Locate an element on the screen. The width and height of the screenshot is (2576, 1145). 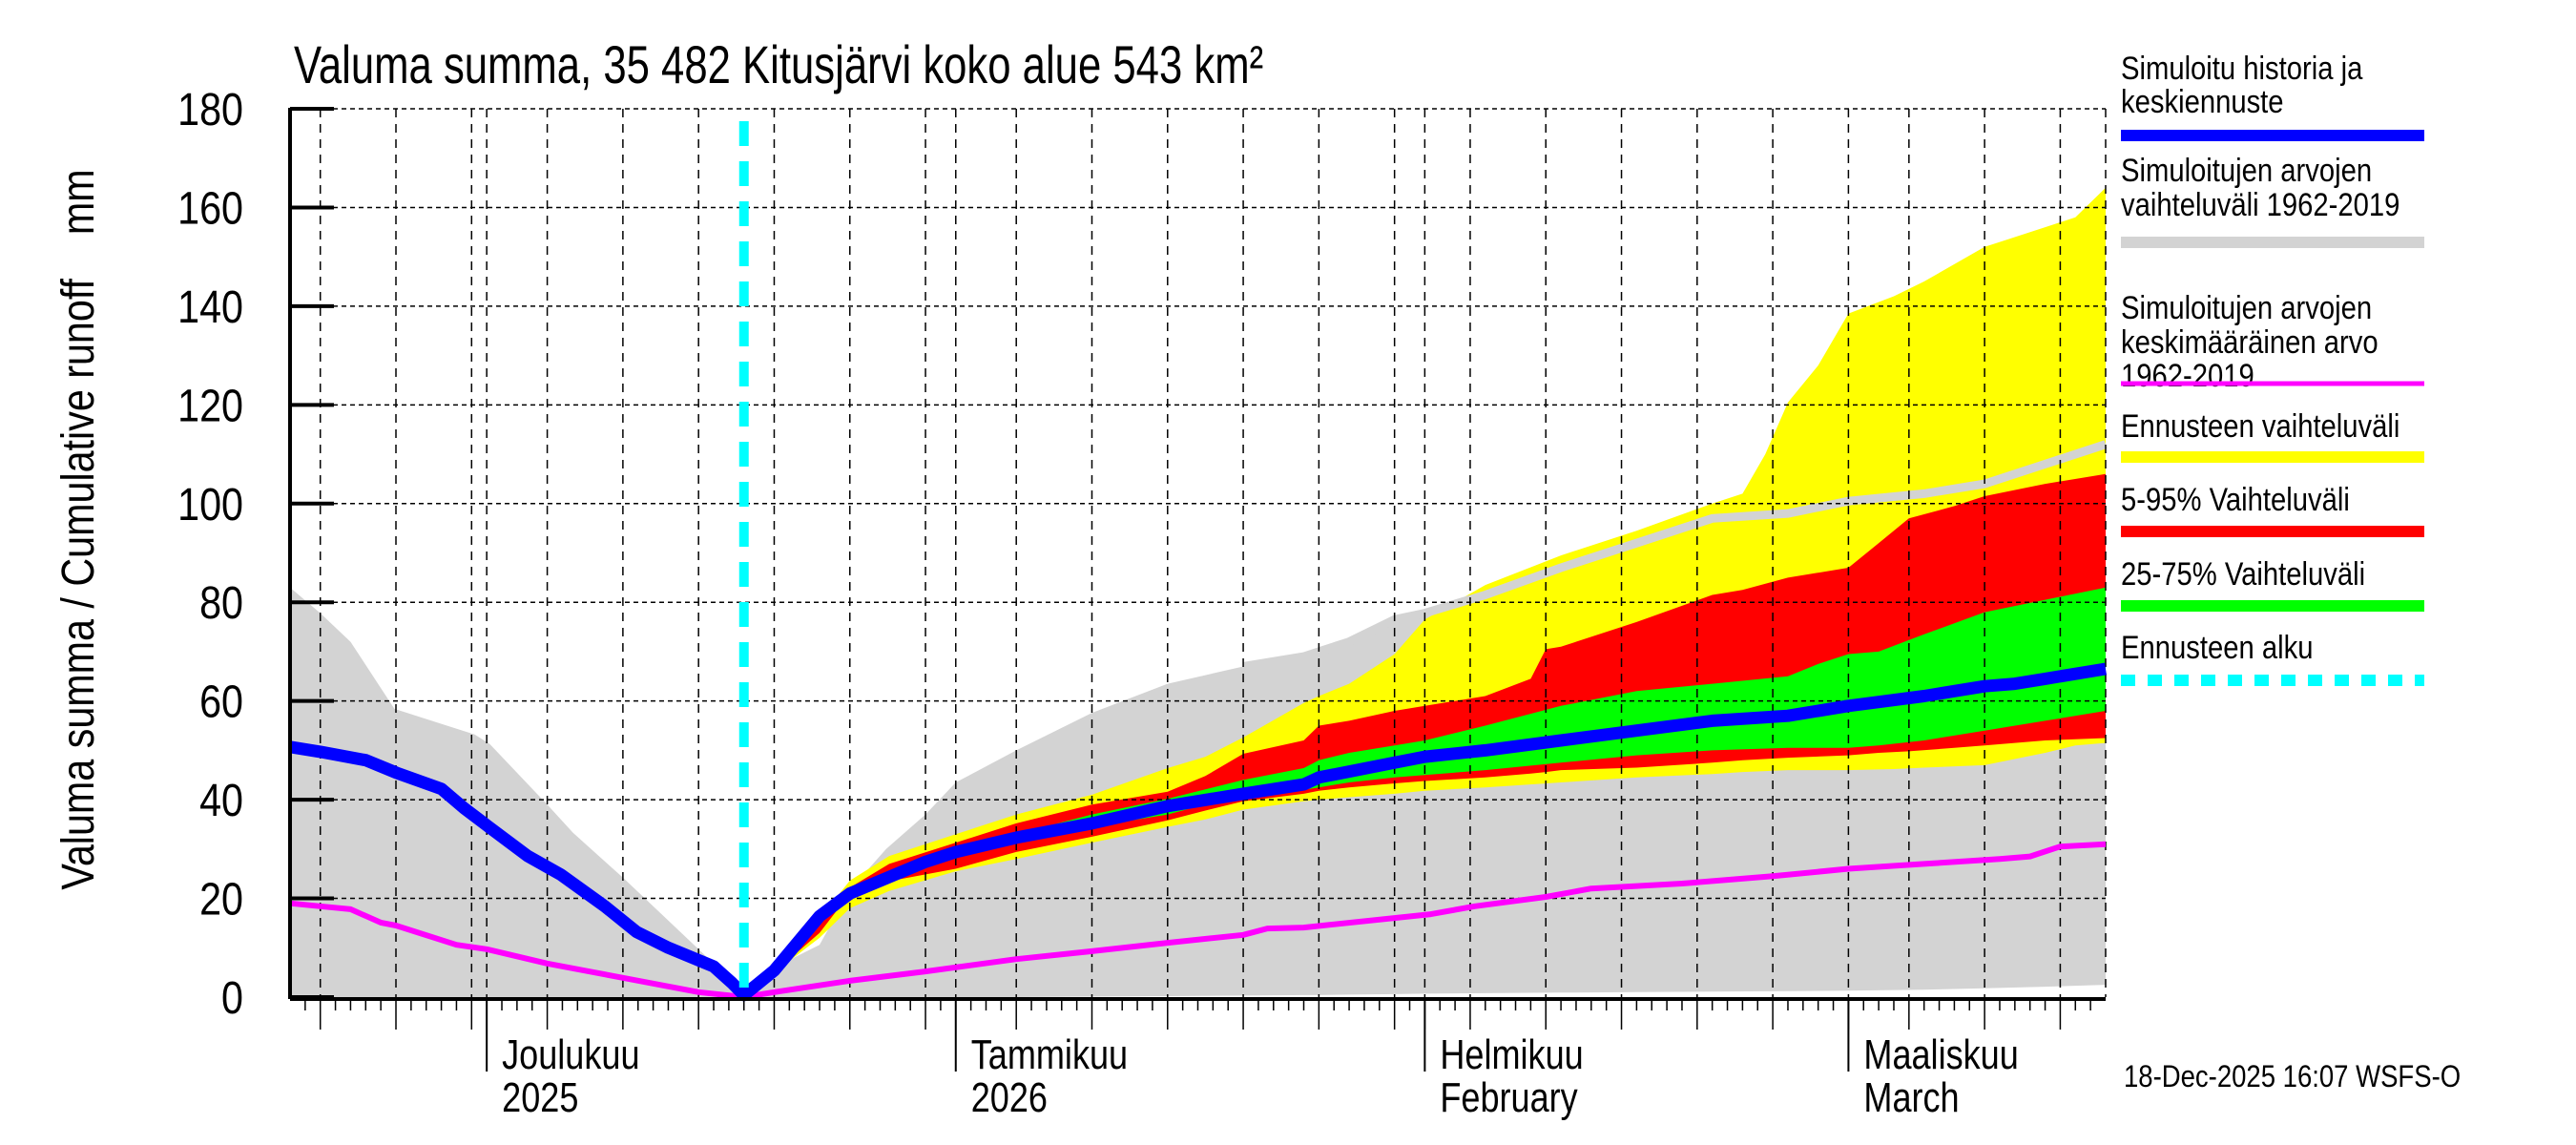
legend-label: keskiennuste is located at coordinates (2202, 102).